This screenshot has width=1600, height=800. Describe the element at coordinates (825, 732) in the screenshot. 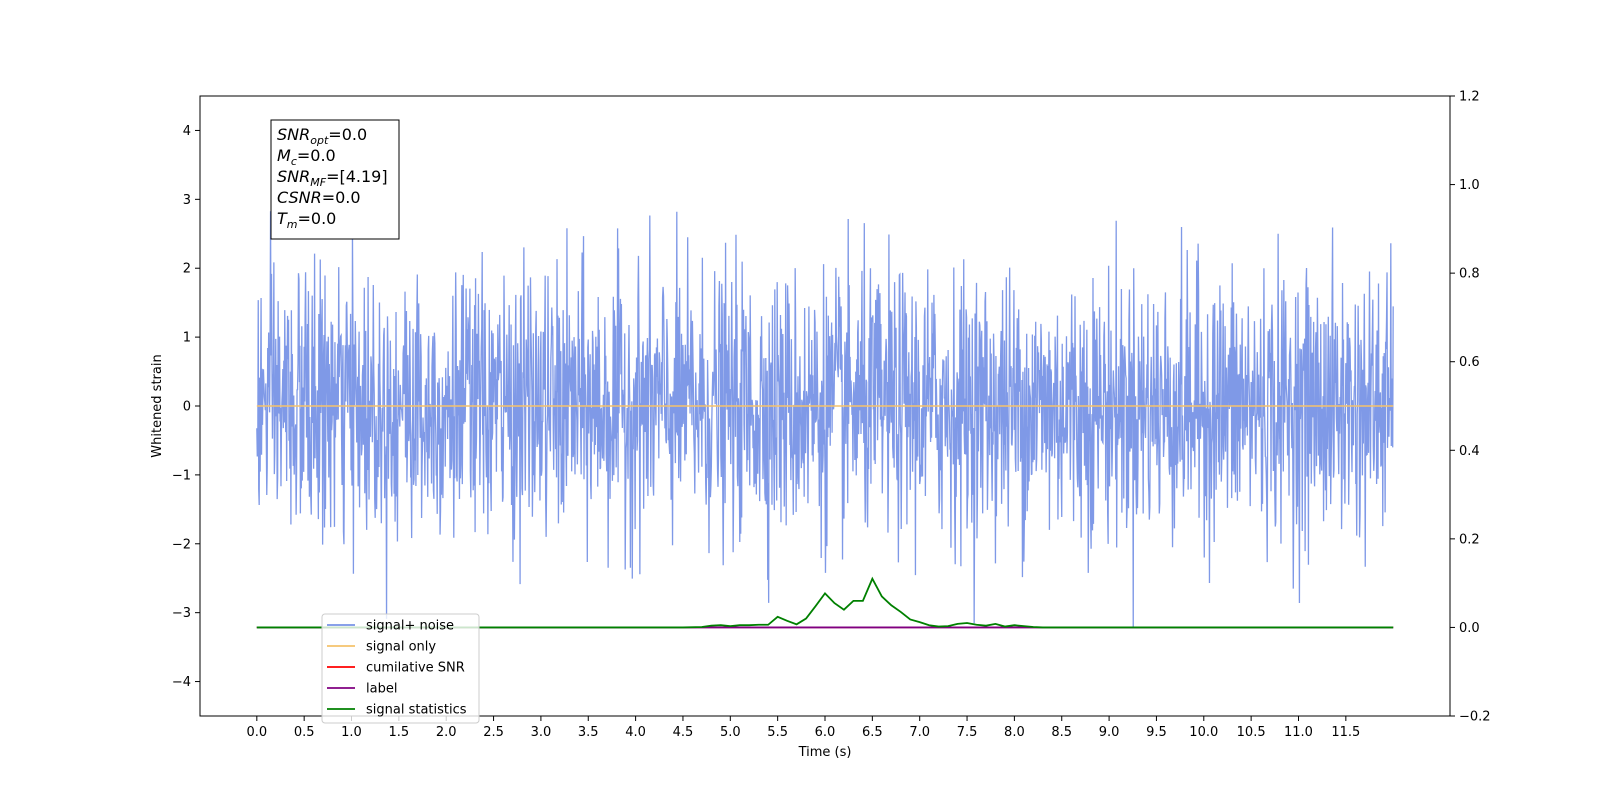

I see `x-tick-label: 6.0` at that location.